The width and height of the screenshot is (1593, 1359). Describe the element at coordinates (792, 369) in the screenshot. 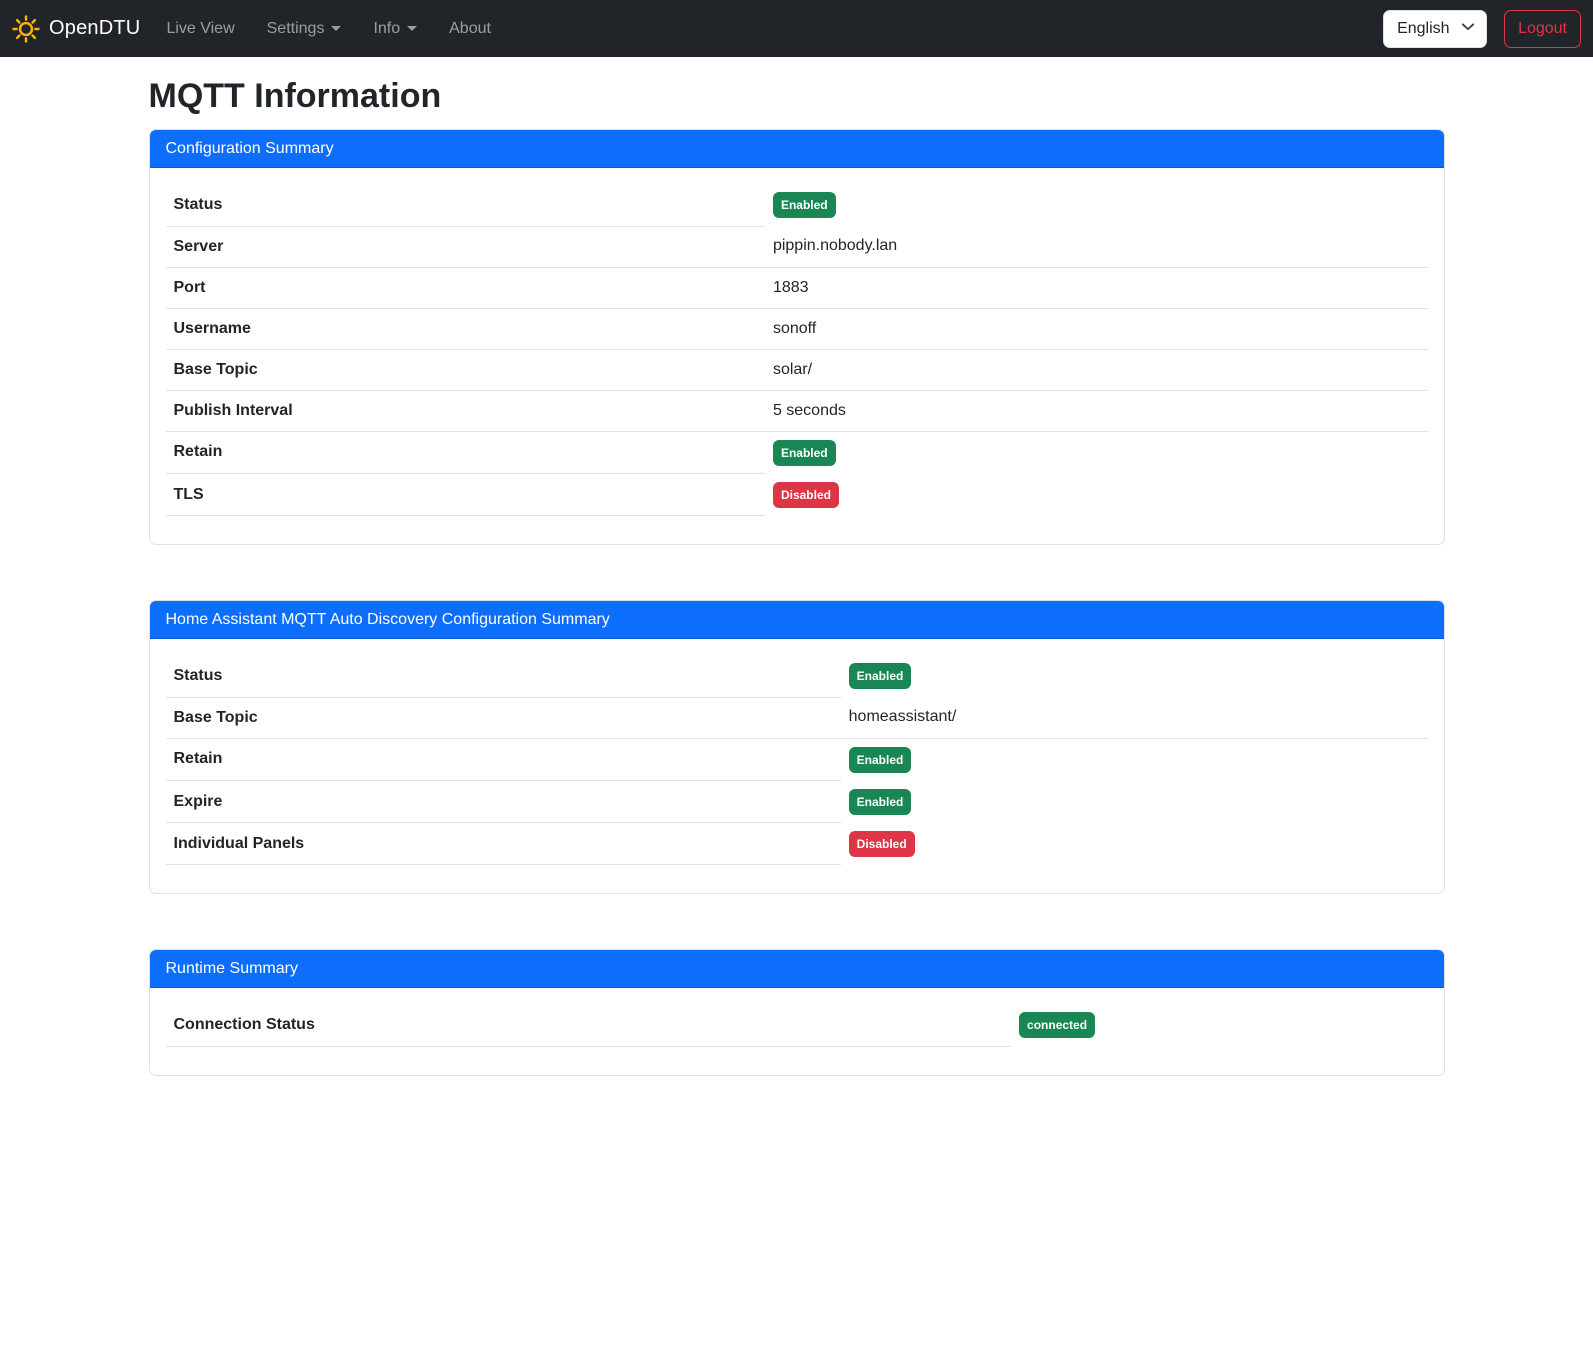

I see `row-value-text: solar/` at that location.